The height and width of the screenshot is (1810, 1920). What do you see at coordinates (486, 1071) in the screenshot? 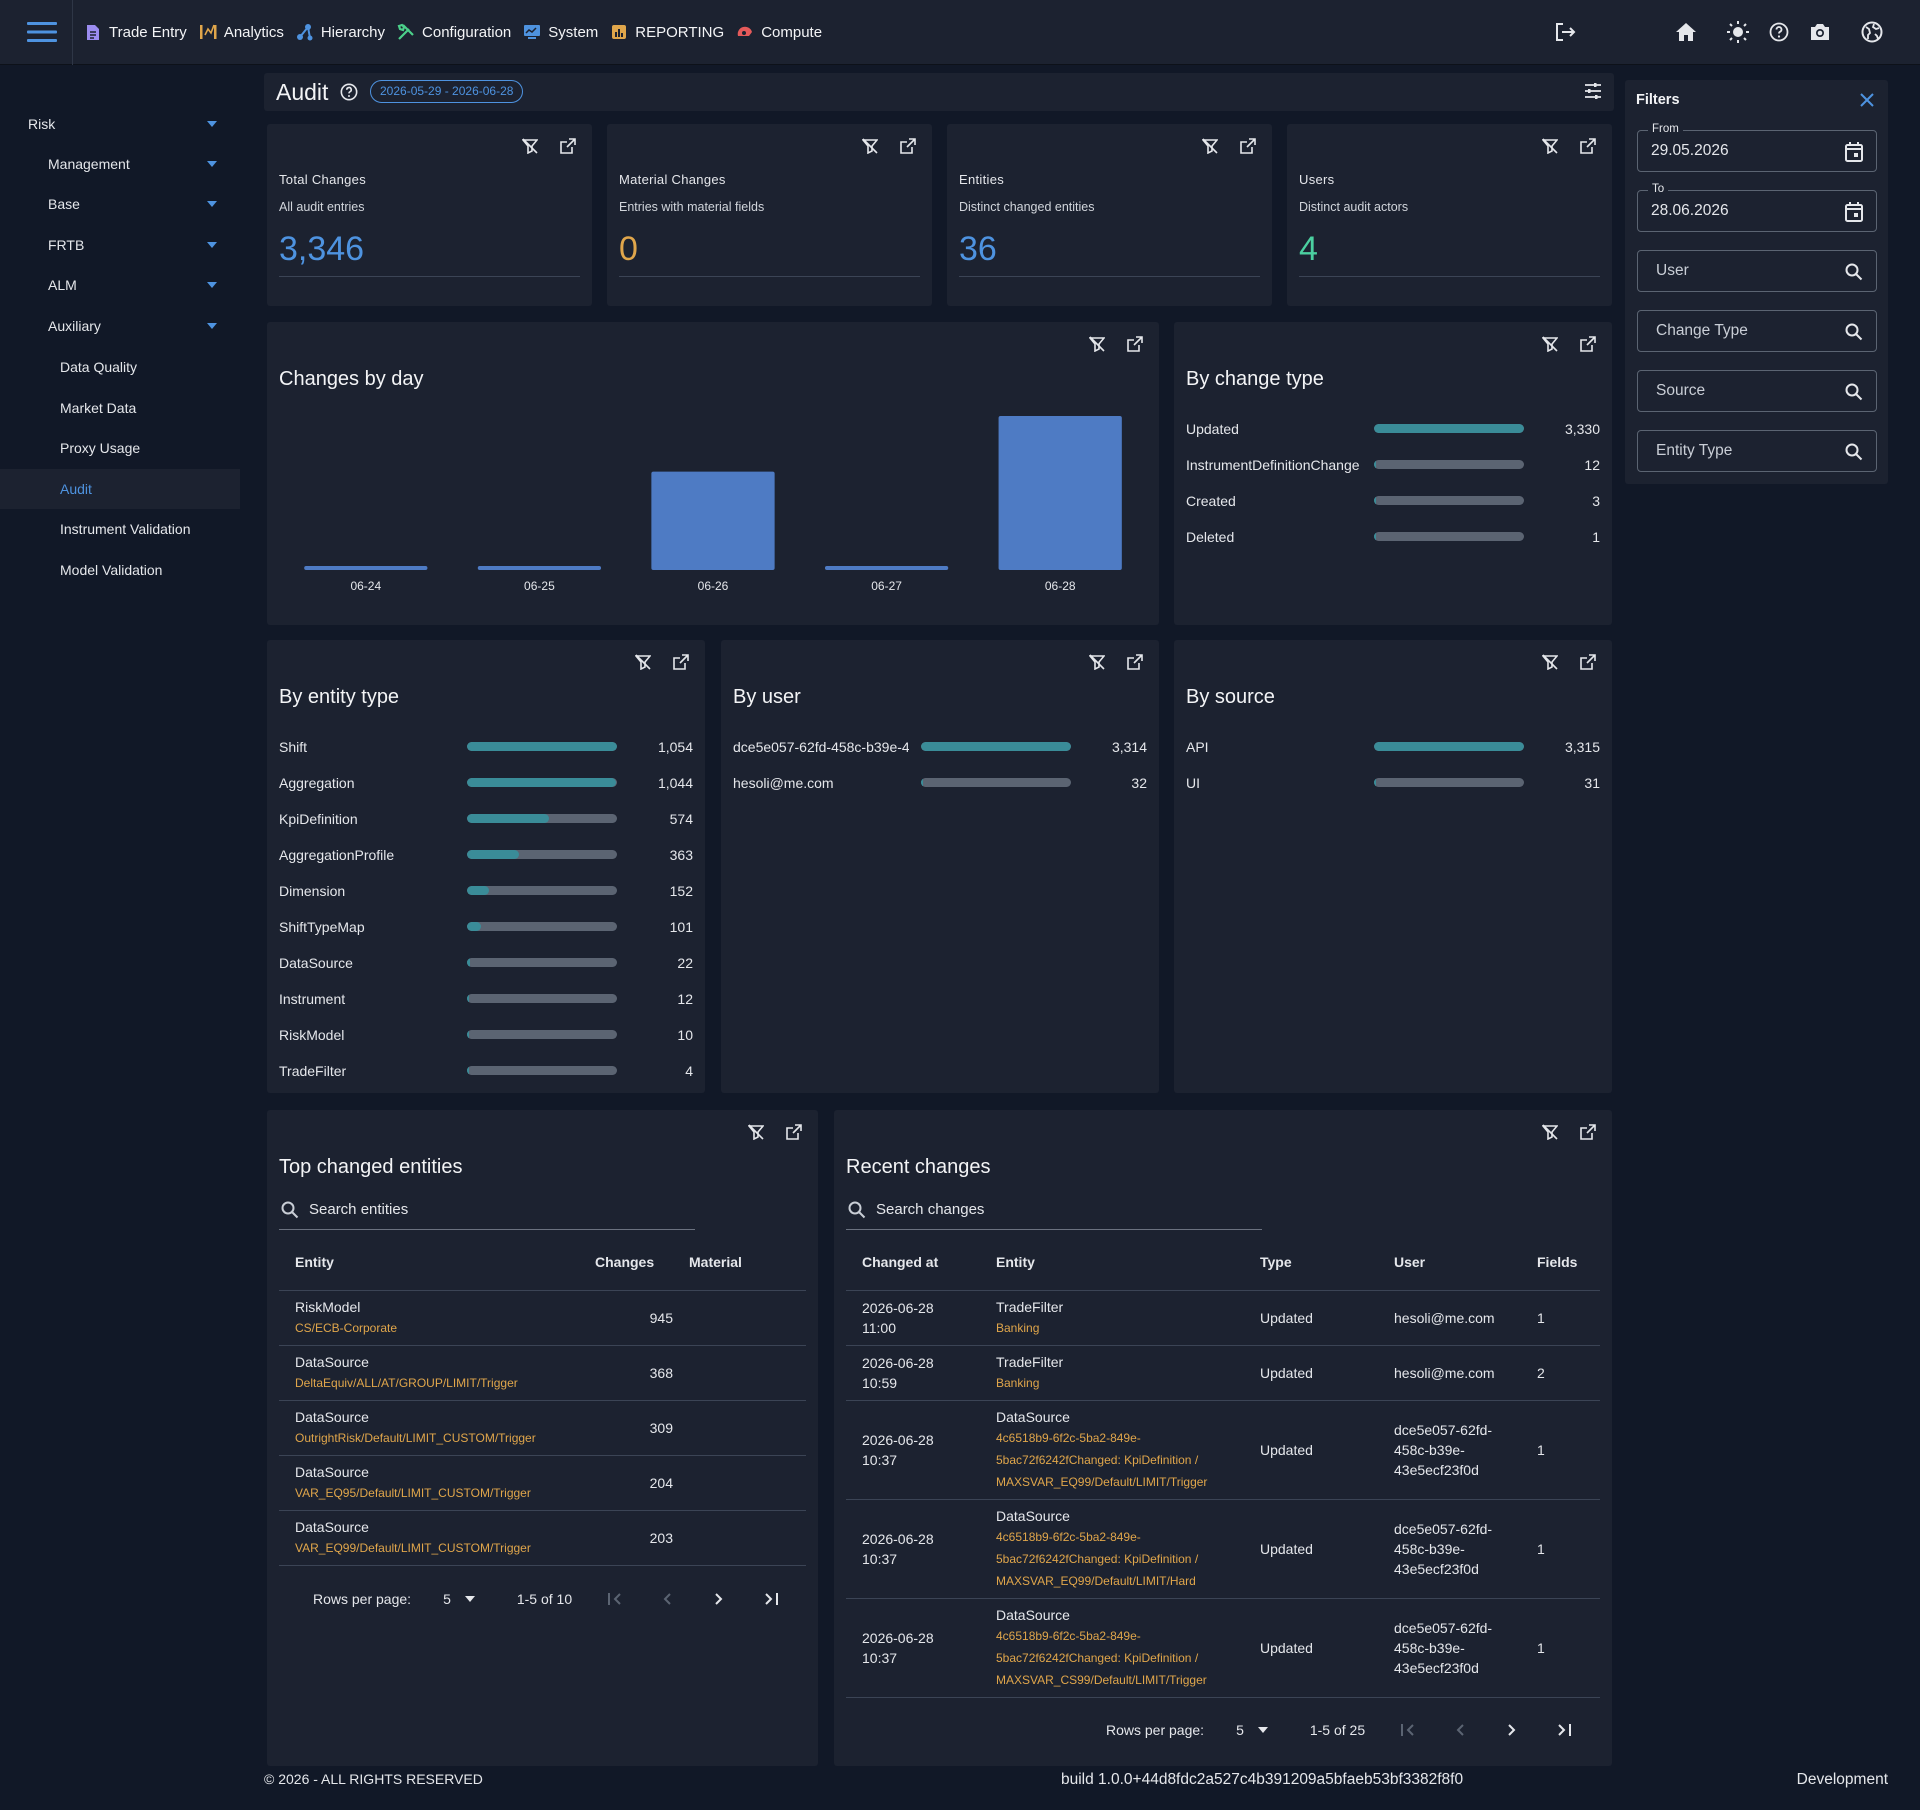
I see `bar-list-row: TradeFilter 4` at bounding box center [486, 1071].